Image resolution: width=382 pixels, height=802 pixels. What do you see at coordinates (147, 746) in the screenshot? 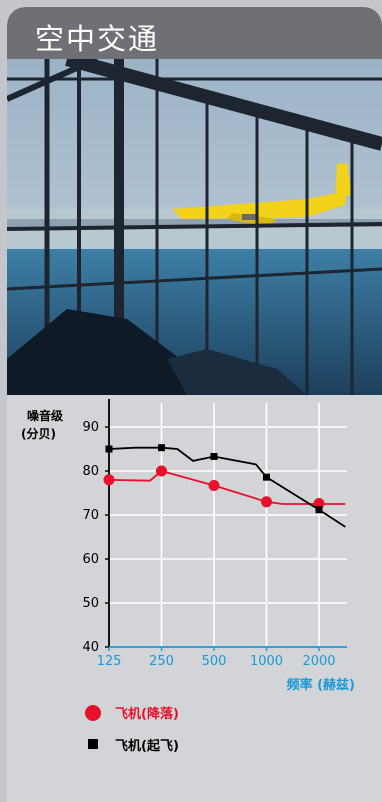
I see `legend-label-takeoff: 飞机(起飞)` at bounding box center [147, 746].